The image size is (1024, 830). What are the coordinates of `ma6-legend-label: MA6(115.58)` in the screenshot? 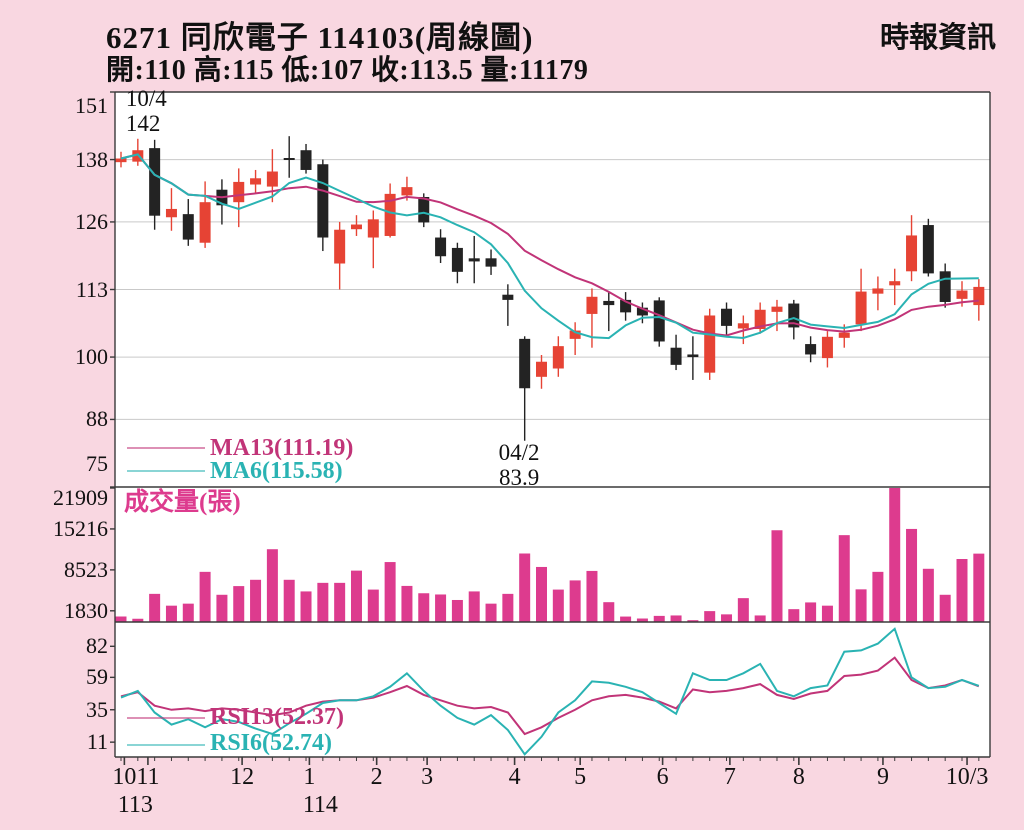 It's located at (276, 471).